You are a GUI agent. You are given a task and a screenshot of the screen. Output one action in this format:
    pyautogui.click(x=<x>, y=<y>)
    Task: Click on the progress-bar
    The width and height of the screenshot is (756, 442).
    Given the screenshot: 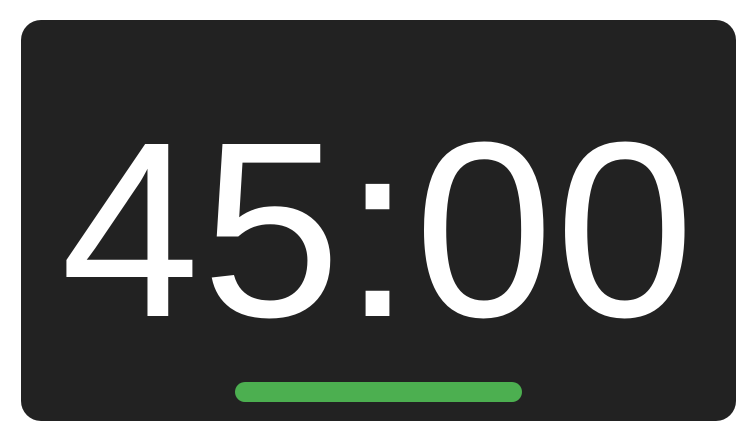 What is the action you would take?
    pyautogui.click(x=378, y=392)
    